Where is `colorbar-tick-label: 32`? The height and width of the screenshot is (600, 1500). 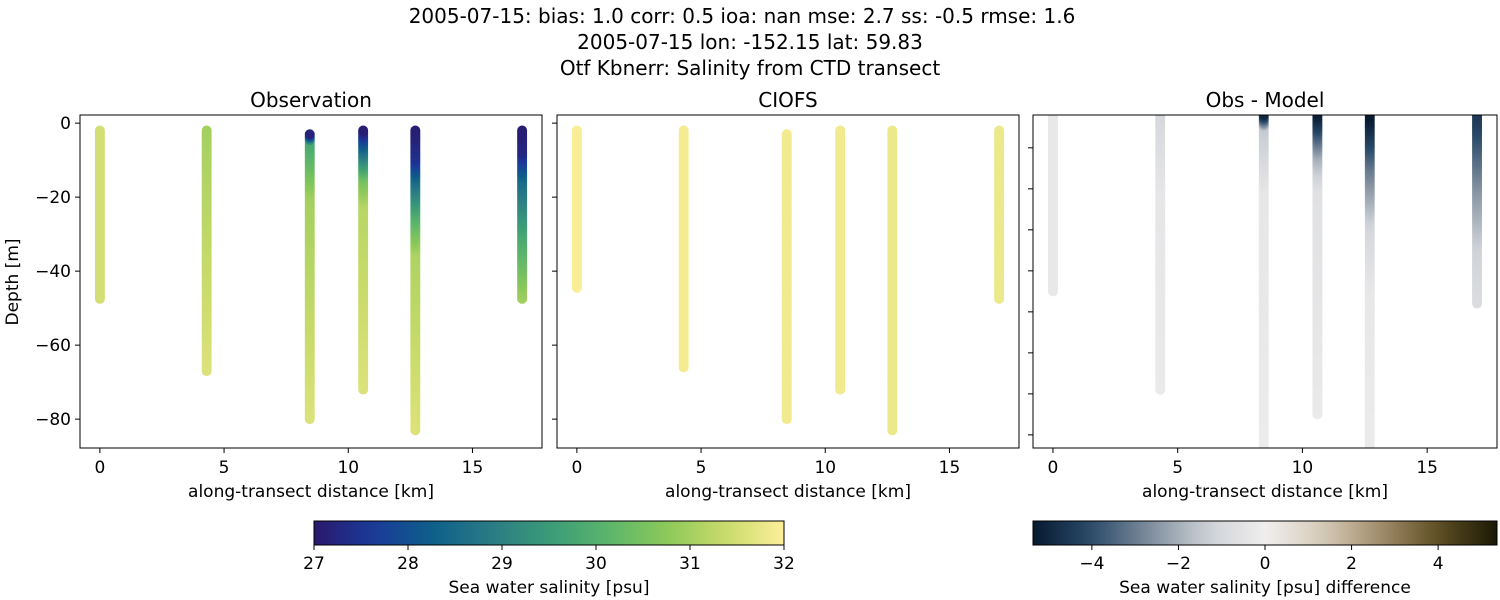 colorbar-tick-label: 32 is located at coordinates (784, 564).